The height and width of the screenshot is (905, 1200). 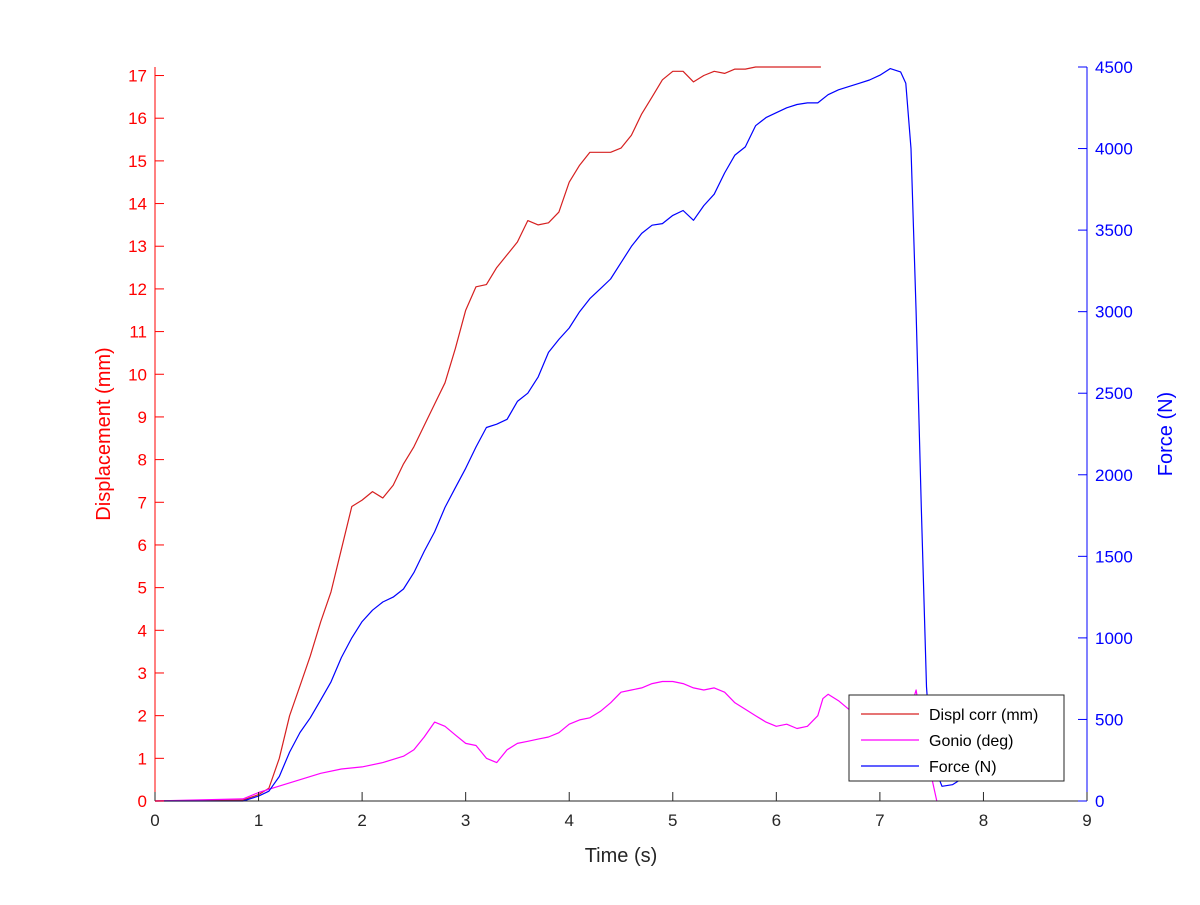 What do you see at coordinates (1114, 393) in the screenshot?
I see `y-right-tick-label: 2500` at bounding box center [1114, 393].